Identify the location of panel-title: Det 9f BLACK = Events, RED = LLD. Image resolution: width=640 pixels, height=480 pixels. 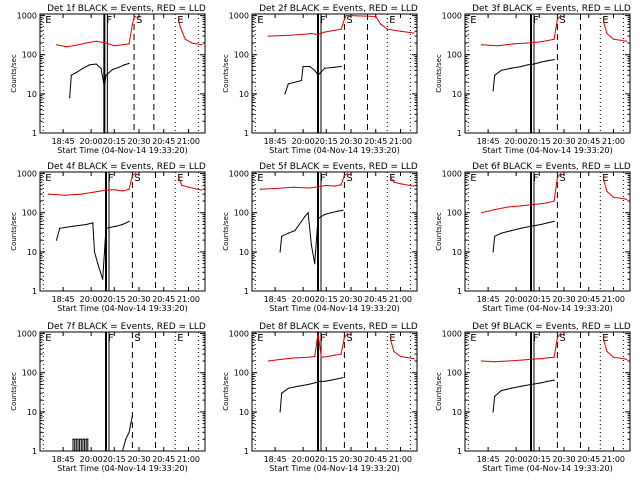
(551, 327).